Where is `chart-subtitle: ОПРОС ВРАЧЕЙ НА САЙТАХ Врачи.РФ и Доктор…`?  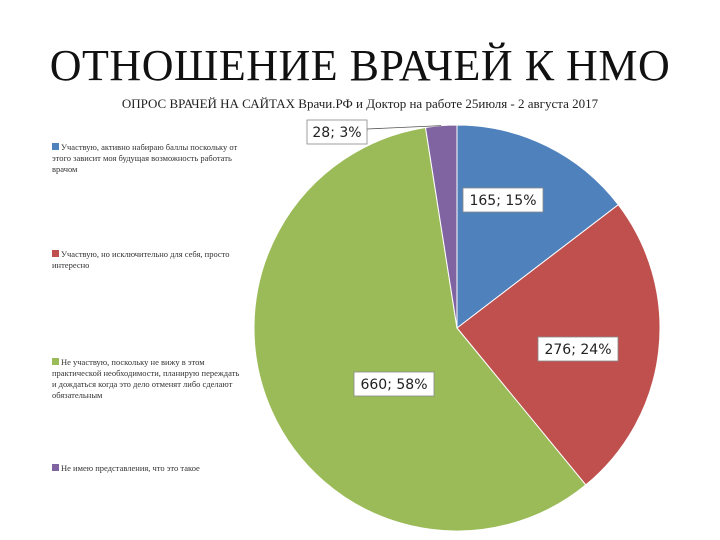 chart-subtitle: ОПРОС ВРАЧЕЙ НА САЙТАХ Врачи.РФ и Доктор… is located at coordinates (360, 103).